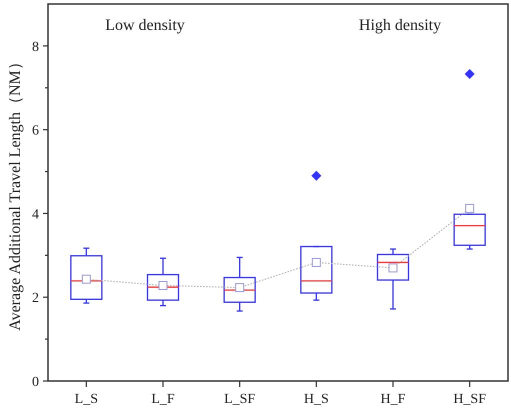 This screenshot has height=413, width=511. What do you see at coordinates (35, 298) in the screenshot?
I see `y-tick-label: 2` at bounding box center [35, 298].